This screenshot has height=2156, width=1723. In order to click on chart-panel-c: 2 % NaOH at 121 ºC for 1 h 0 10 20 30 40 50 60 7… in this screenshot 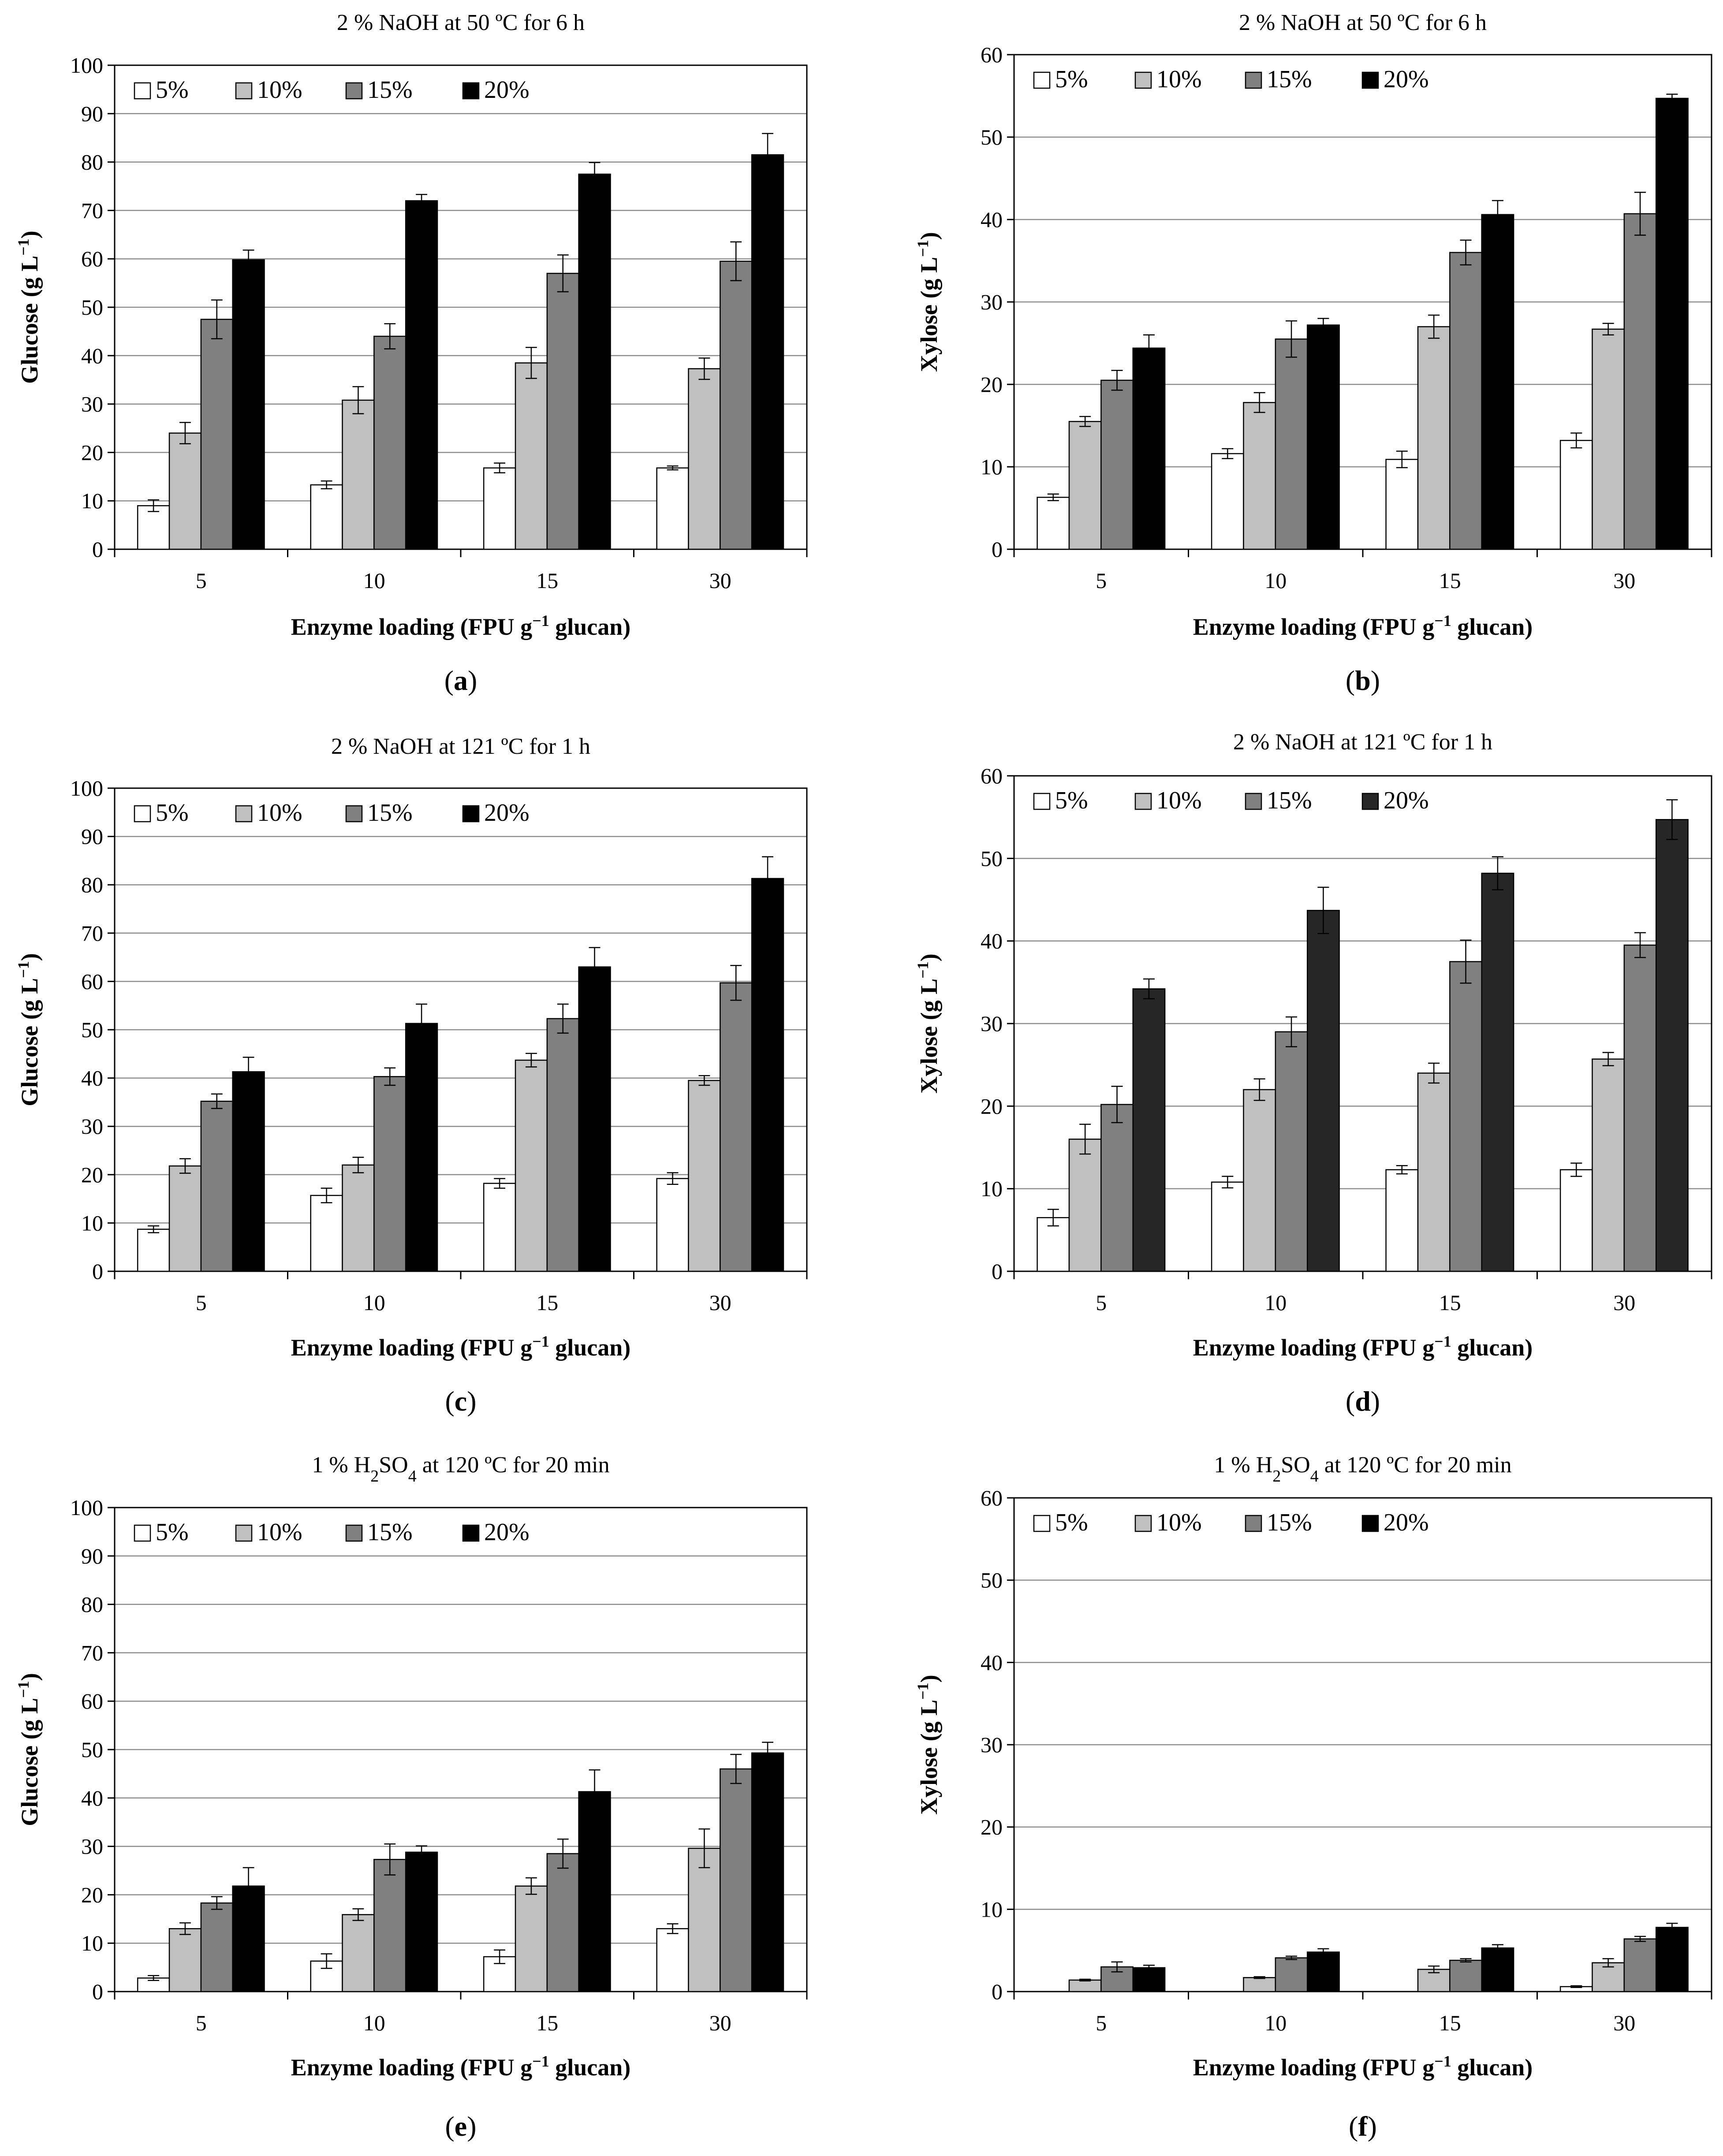, I will do `click(411, 1076)`.